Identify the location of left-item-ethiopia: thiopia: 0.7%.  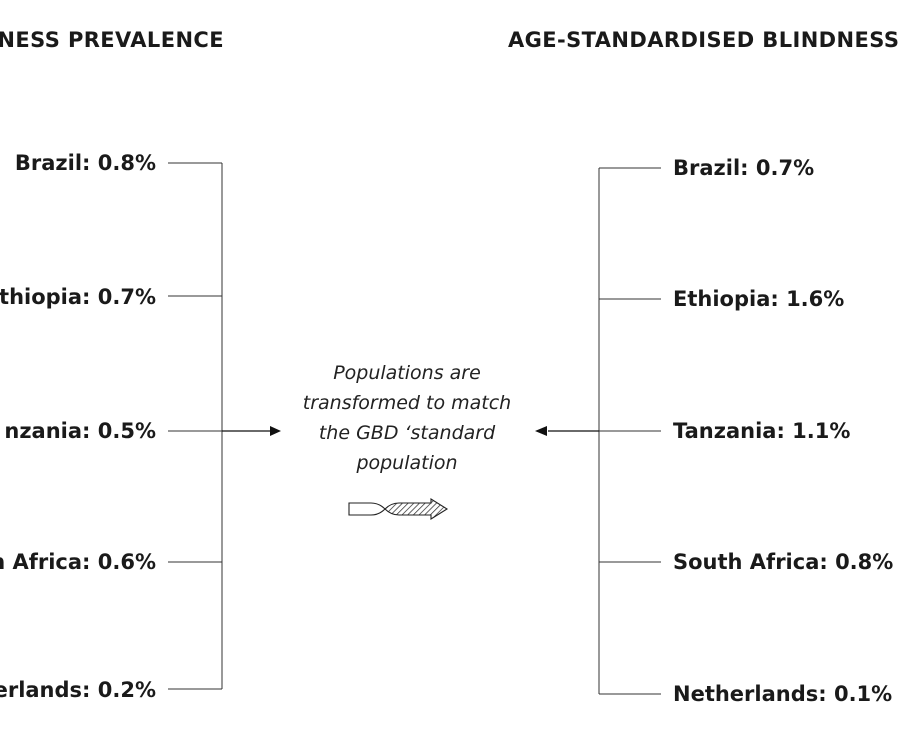
(78, 297).